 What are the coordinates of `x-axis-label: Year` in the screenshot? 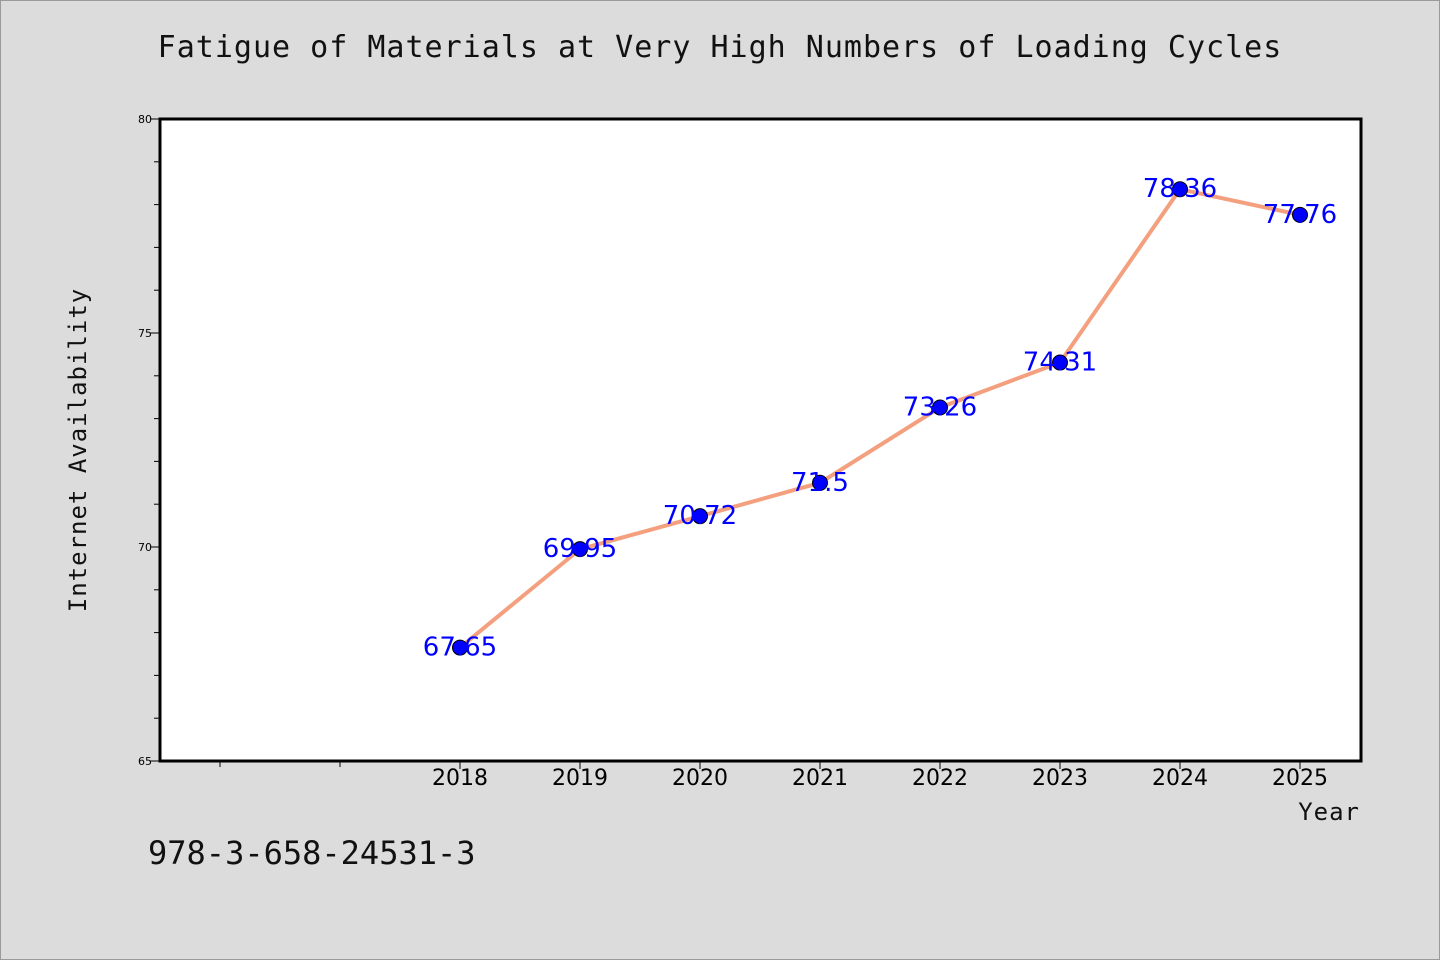 It's located at (1329, 812).